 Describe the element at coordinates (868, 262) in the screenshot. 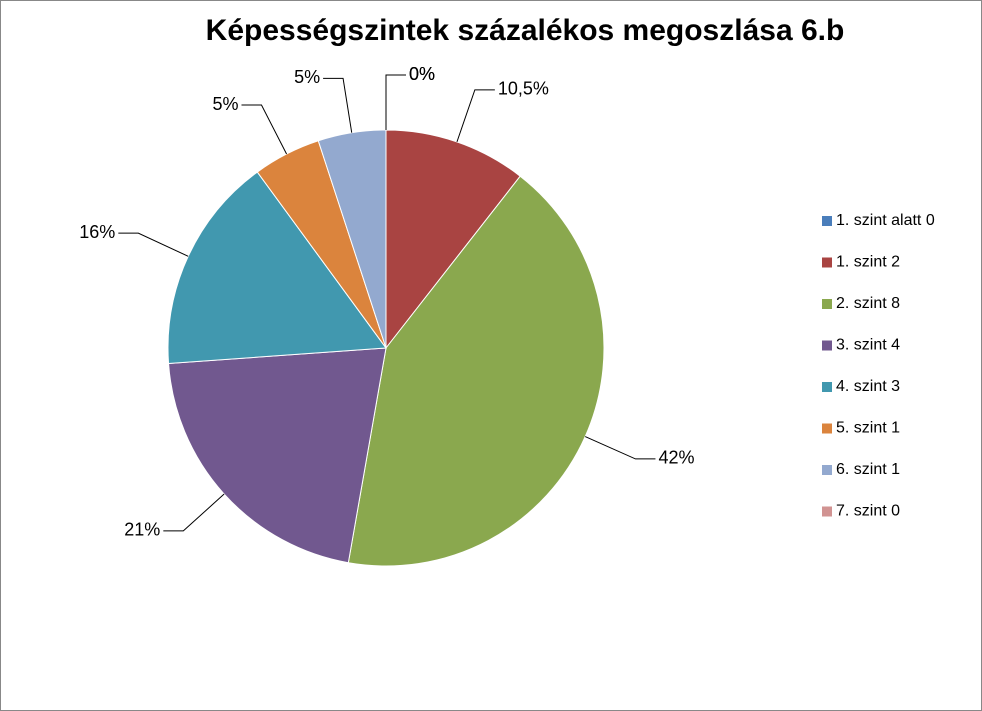

I see `legend-label: 1. szint 2` at that location.